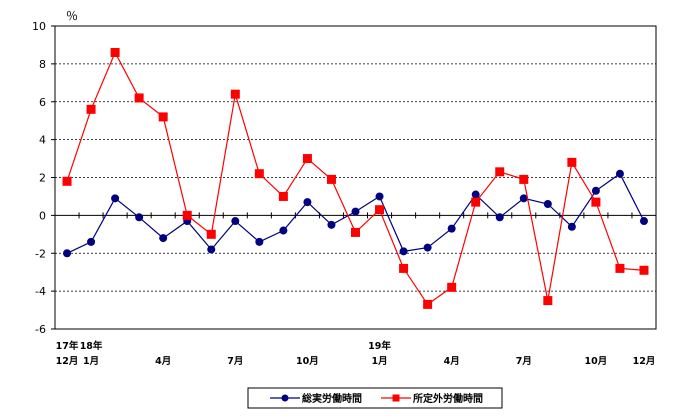 This screenshot has width=676, height=420. What do you see at coordinates (40, 329) in the screenshot?
I see `y-tick-label: -6` at bounding box center [40, 329].